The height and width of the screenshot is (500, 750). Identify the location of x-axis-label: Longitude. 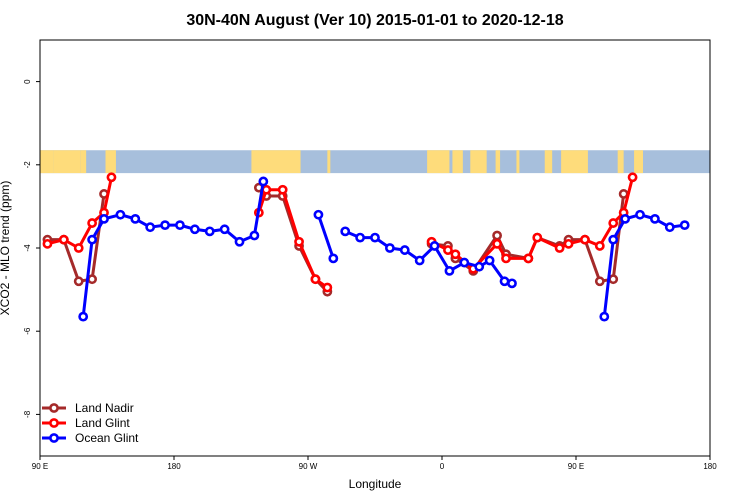
(375, 484).